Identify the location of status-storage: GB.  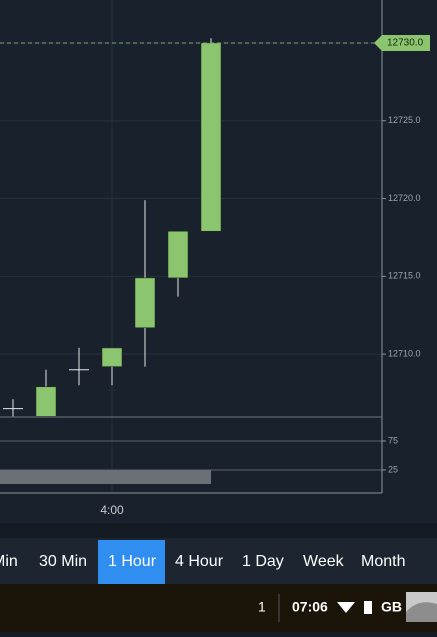
(391, 607).